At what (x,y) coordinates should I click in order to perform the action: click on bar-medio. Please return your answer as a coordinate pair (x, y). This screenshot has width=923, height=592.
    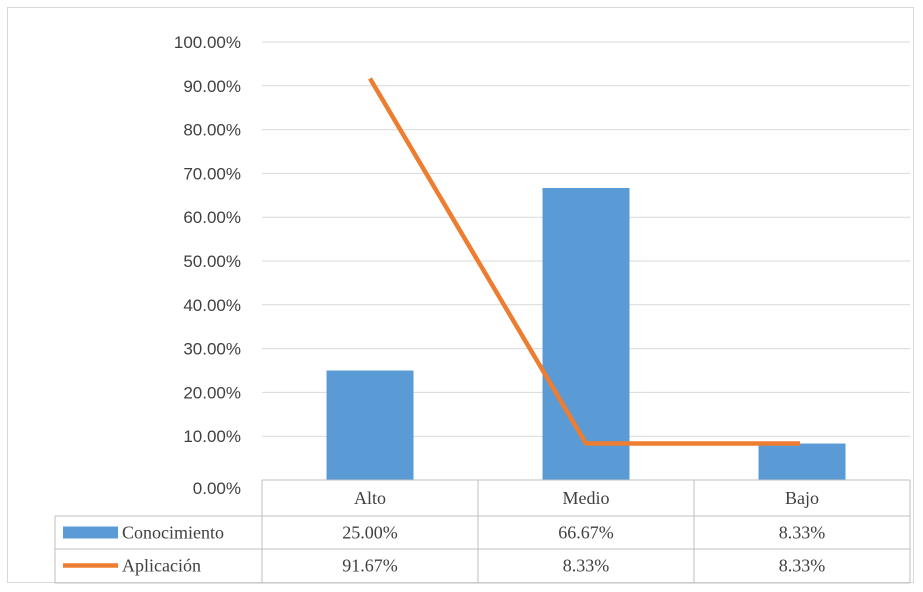
    Looking at the image, I should click on (586, 333).